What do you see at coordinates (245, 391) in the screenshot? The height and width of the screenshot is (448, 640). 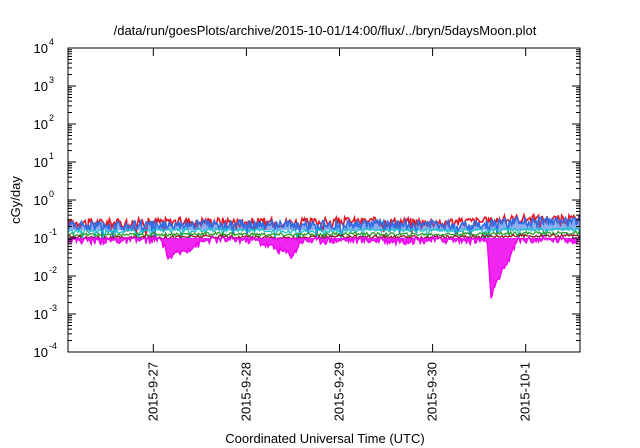 I see `x-tick-label: 2015-9-28` at bounding box center [245, 391].